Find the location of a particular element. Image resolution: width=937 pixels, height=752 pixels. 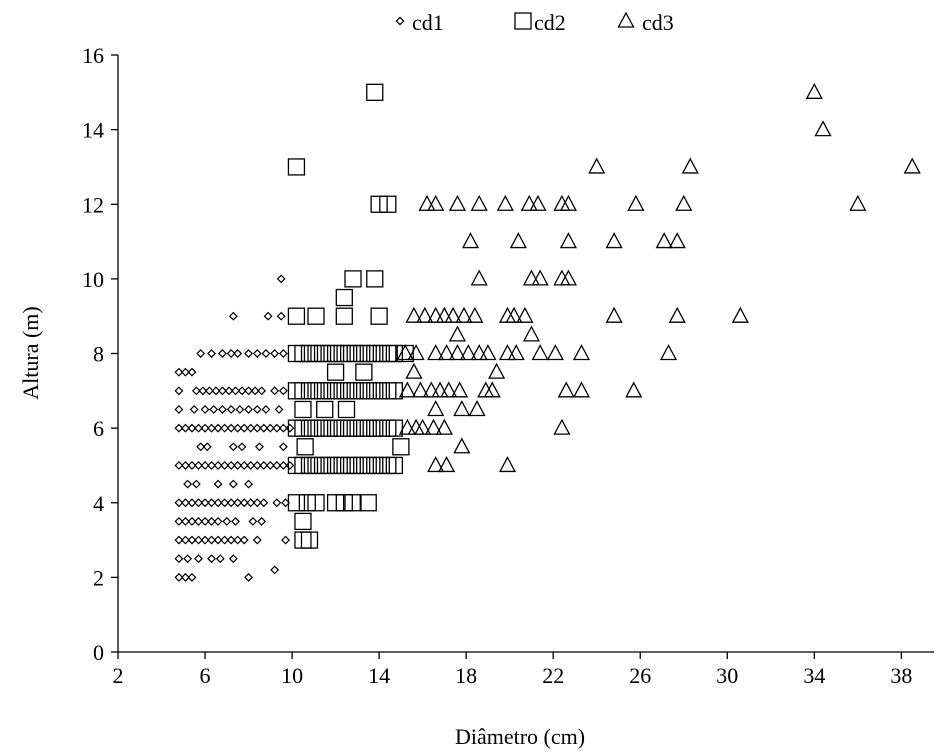

y-tick-label: 2 is located at coordinates (98, 577).